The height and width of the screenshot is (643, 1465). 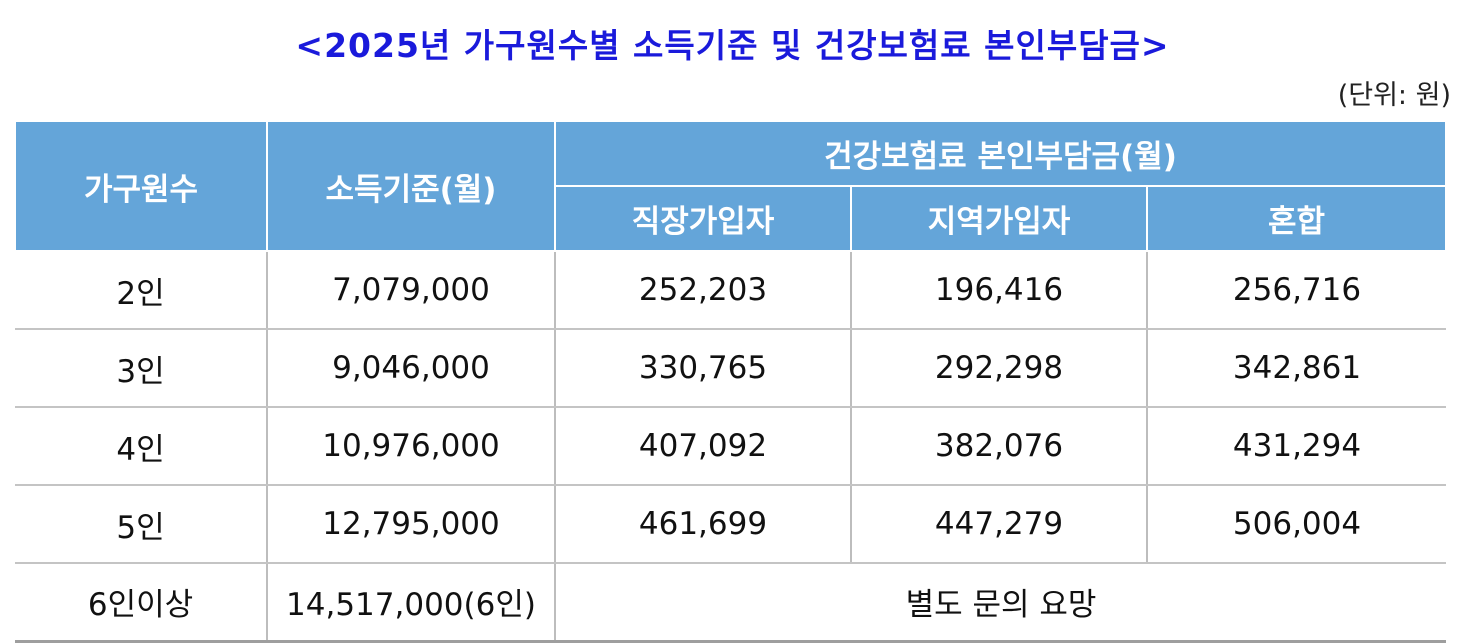 I want to click on cell-mixed: 431,294, so click(x=1296, y=446).